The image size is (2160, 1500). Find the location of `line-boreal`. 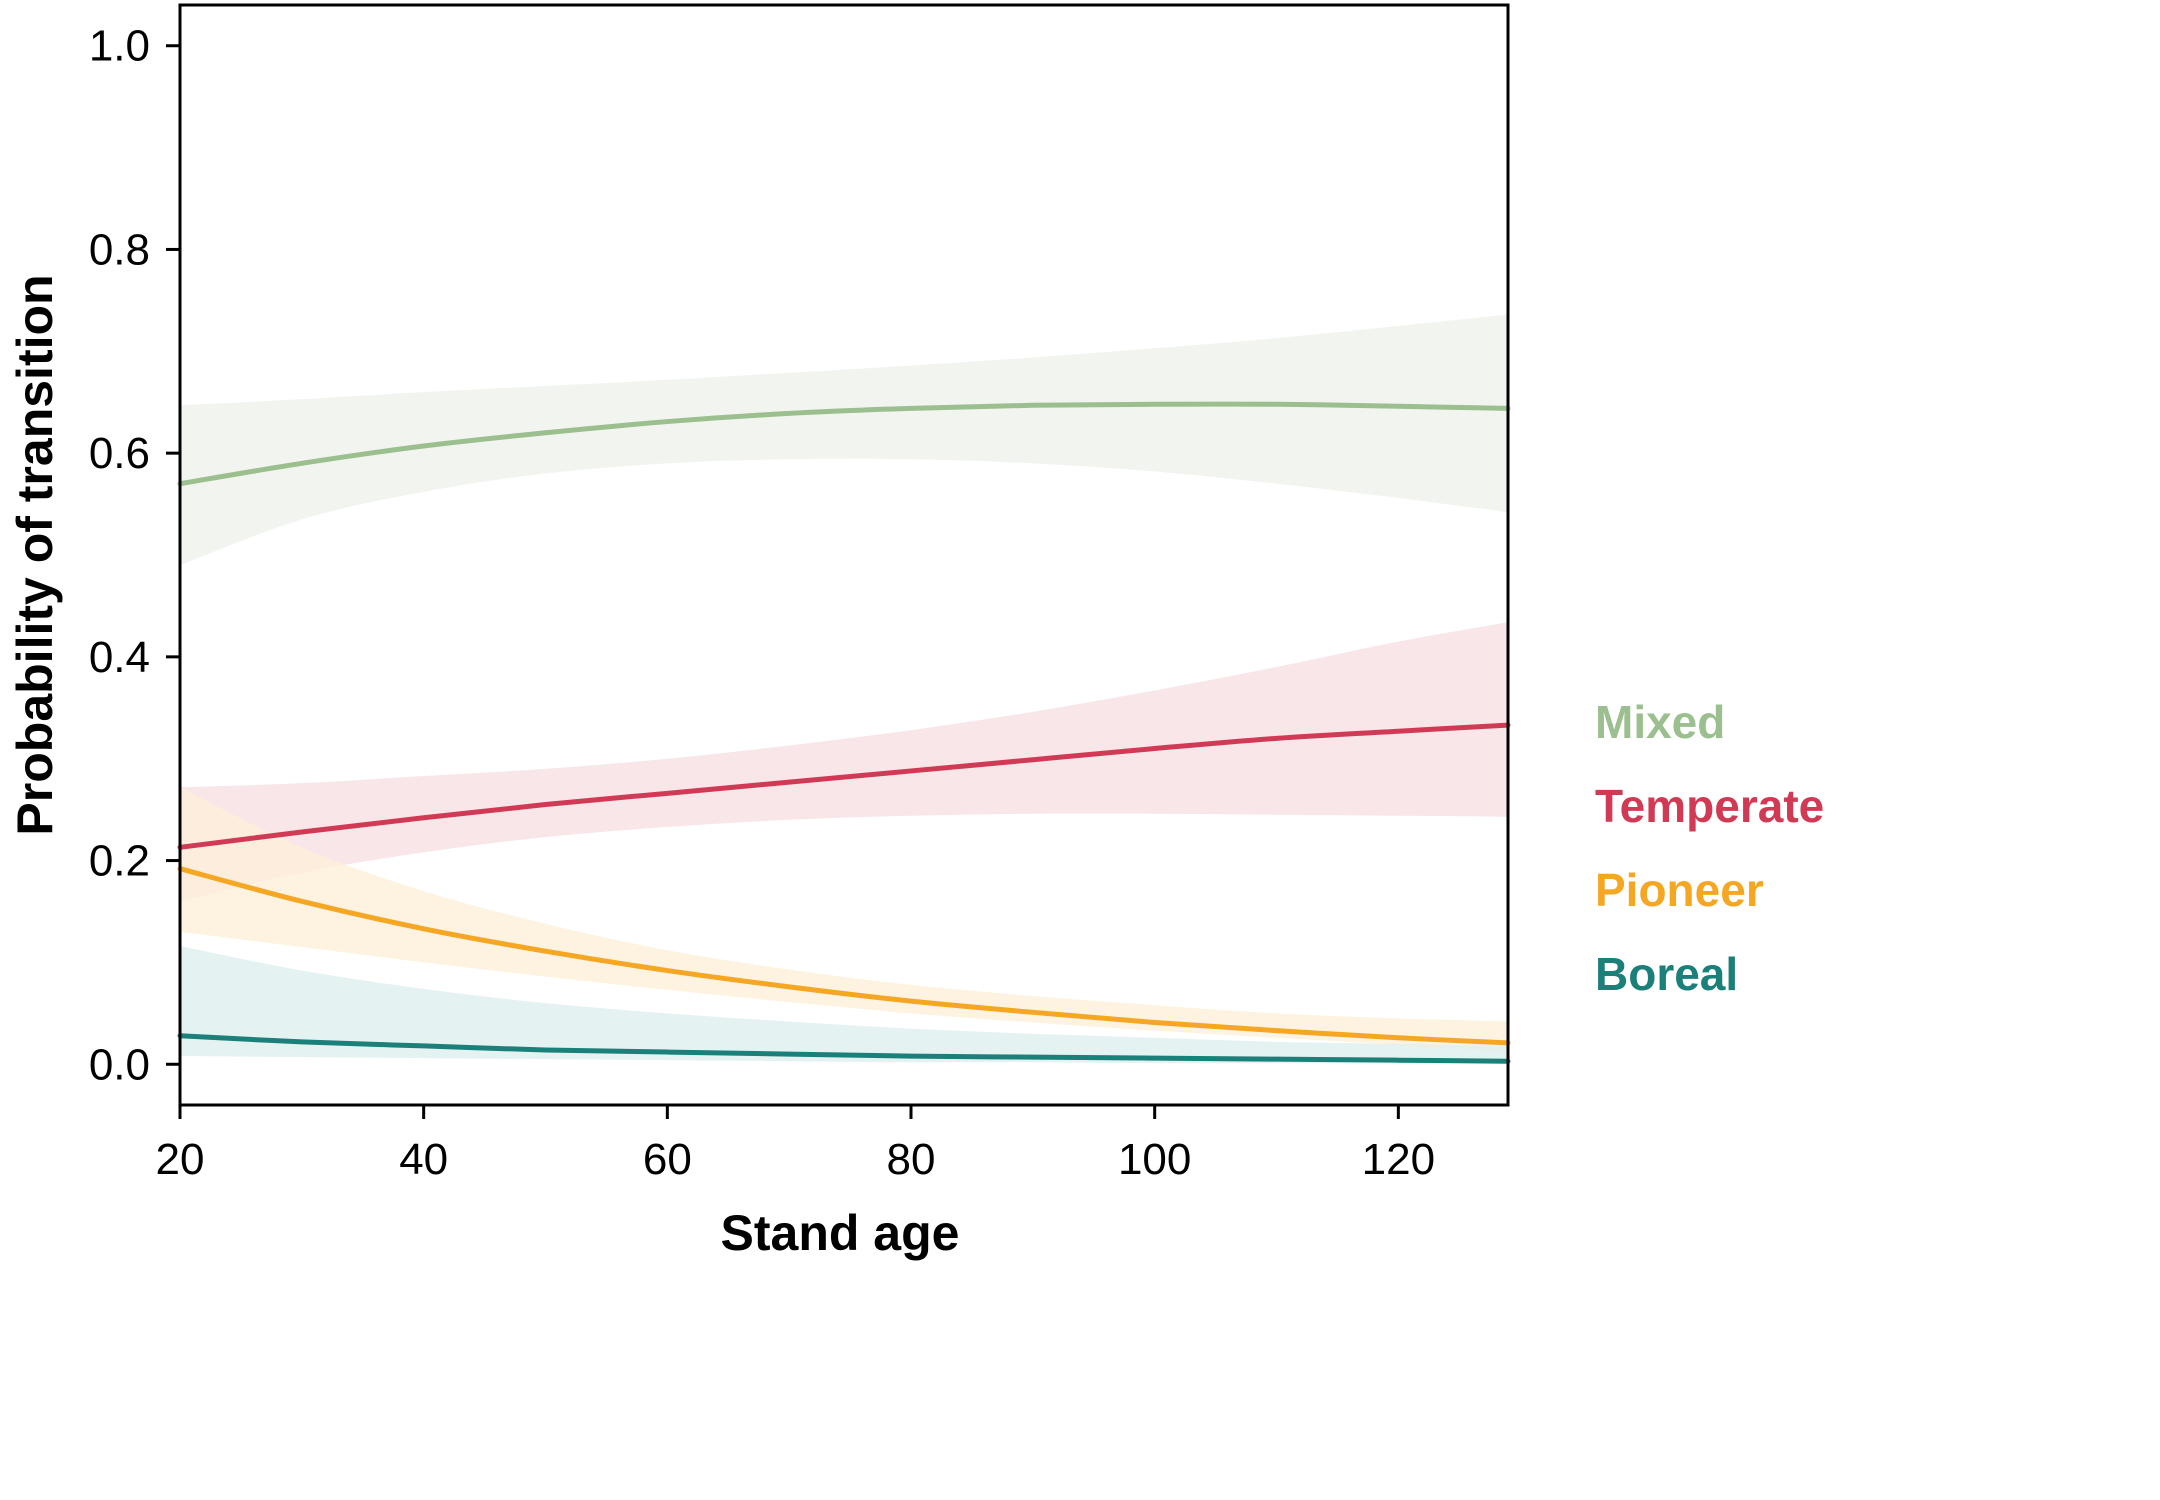

line-boreal is located at coordinates (844, 1048).